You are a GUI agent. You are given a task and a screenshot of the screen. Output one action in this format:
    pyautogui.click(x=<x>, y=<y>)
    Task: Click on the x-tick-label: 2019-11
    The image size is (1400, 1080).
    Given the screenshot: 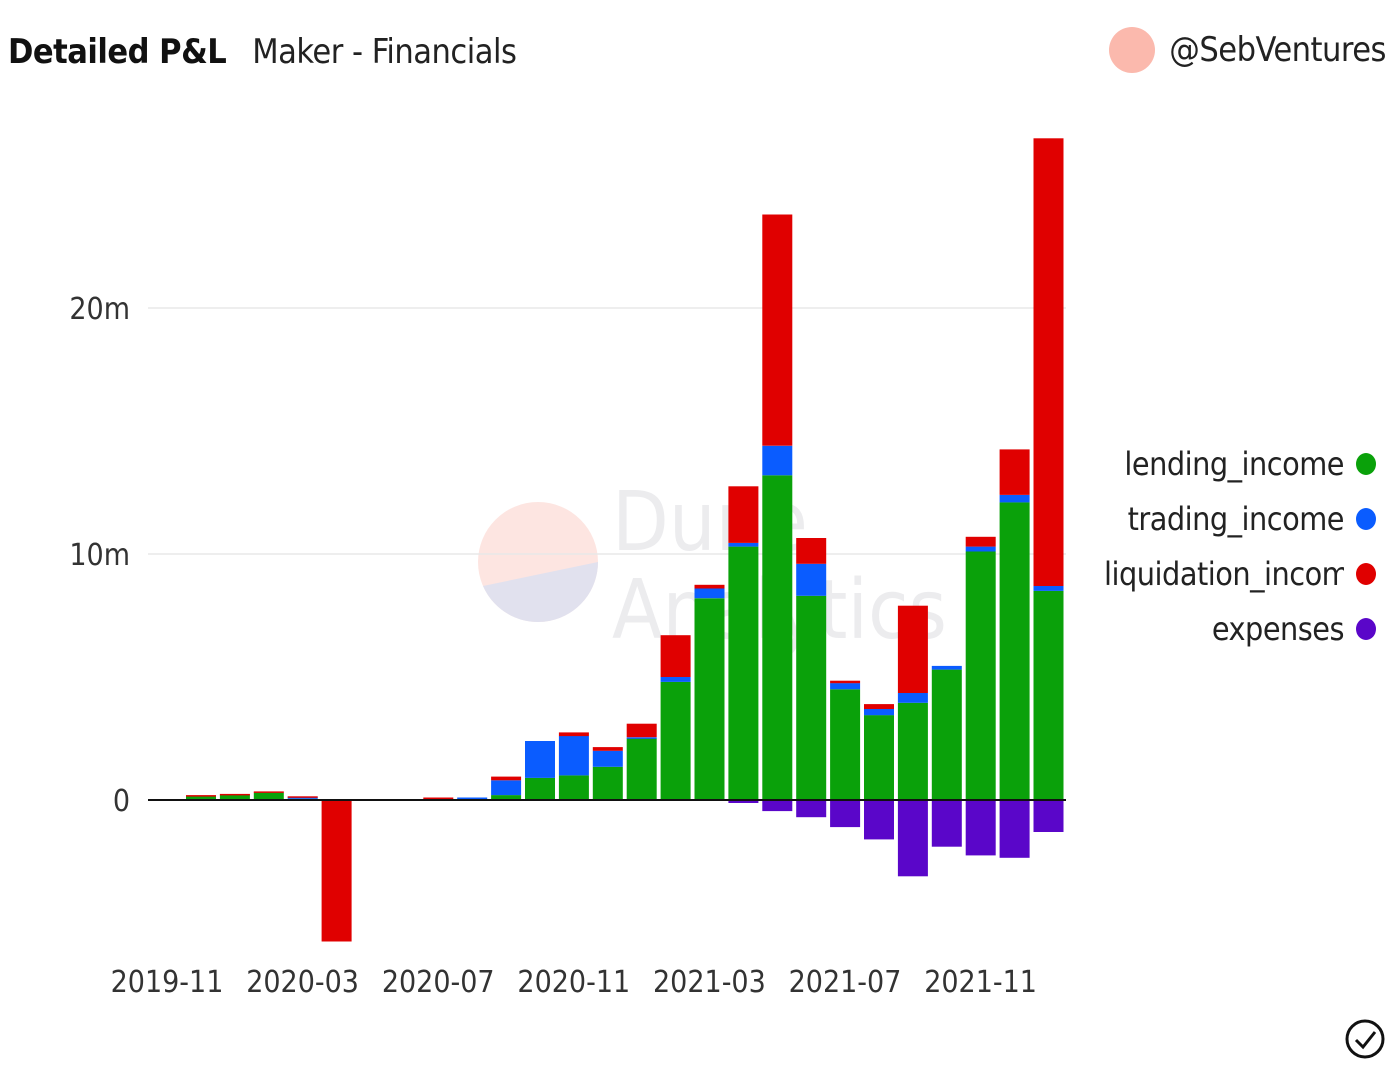 What is the action you would take?
    pyautogui.click(x=167, y=982)
    